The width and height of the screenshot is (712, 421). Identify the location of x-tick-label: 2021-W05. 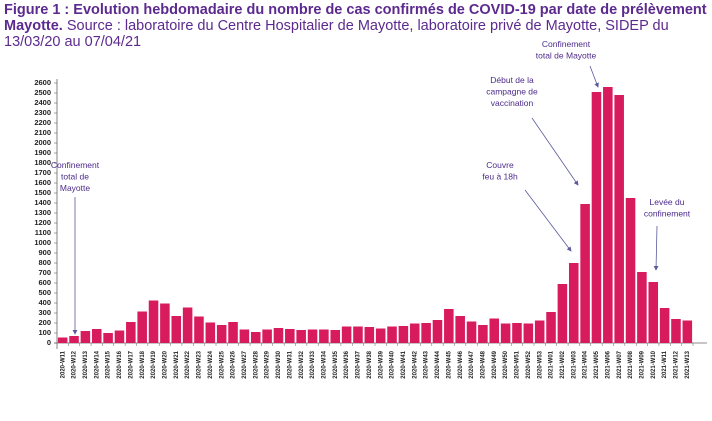
(597, 364).